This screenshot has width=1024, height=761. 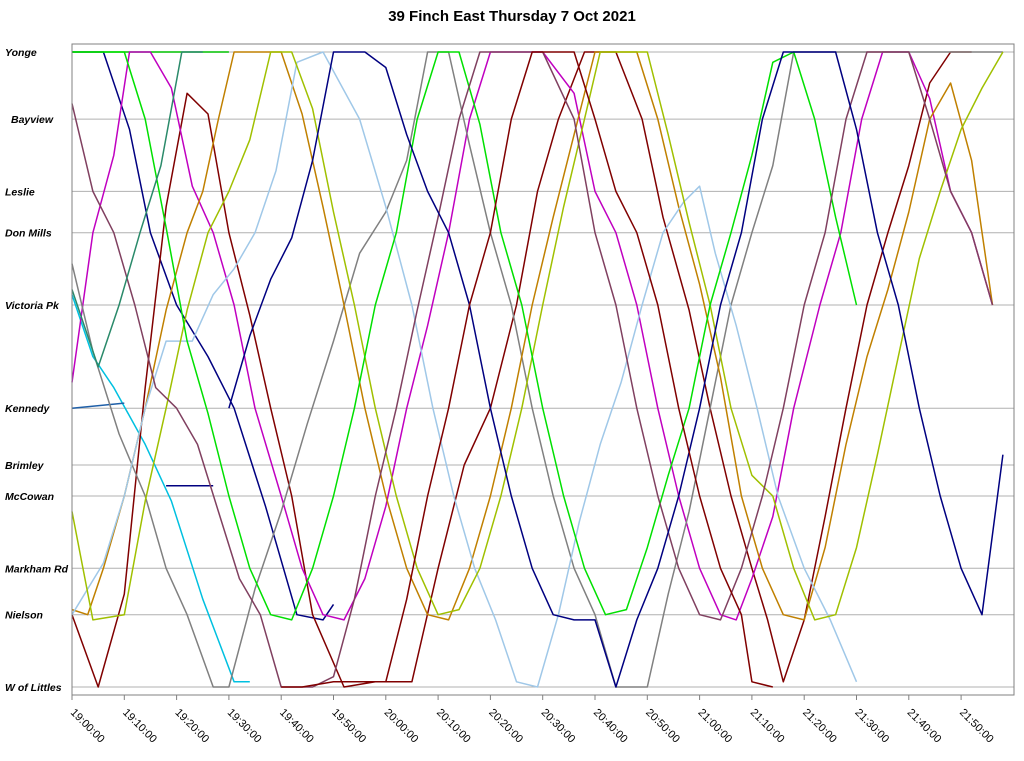 What do you see at coordinates (37, 569) in the screenshot?
I see `y-tick-label: Markham Rd` at bounding box center [37, 569].